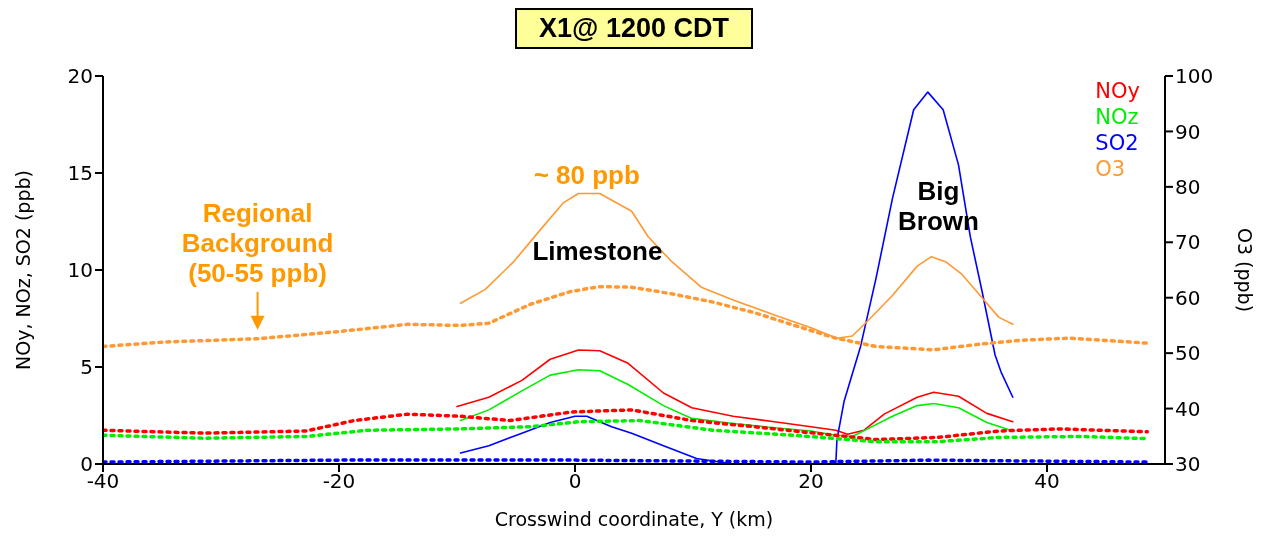  What do you see at coordinates (634, 28) in the screenshot?
I see `chart-title: X1@ 1200 CDT` at bounding box center [634, 28].